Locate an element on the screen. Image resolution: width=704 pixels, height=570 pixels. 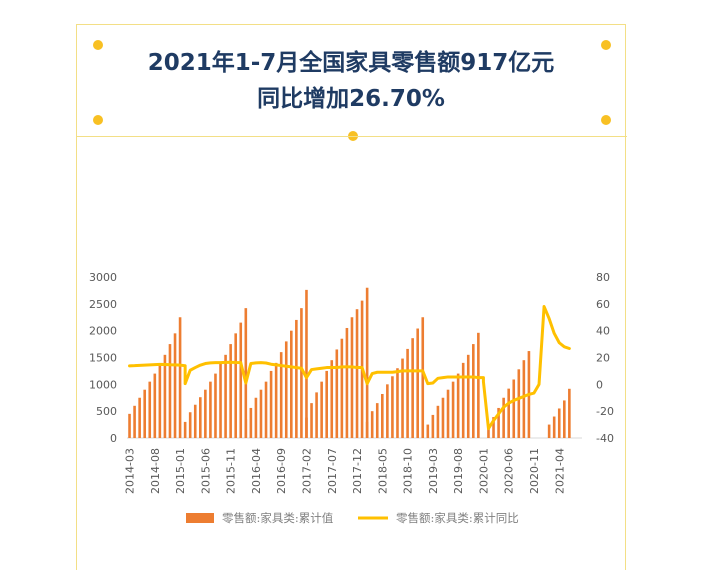
y-left-tick-label: 1500 is located at coordinates (103, 358).